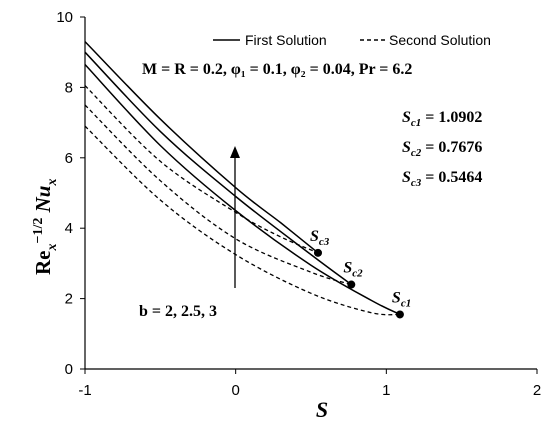  Describe the element at coordinates (69, 158) in the screenshot. I see `y-tick-label: 6` at that location.